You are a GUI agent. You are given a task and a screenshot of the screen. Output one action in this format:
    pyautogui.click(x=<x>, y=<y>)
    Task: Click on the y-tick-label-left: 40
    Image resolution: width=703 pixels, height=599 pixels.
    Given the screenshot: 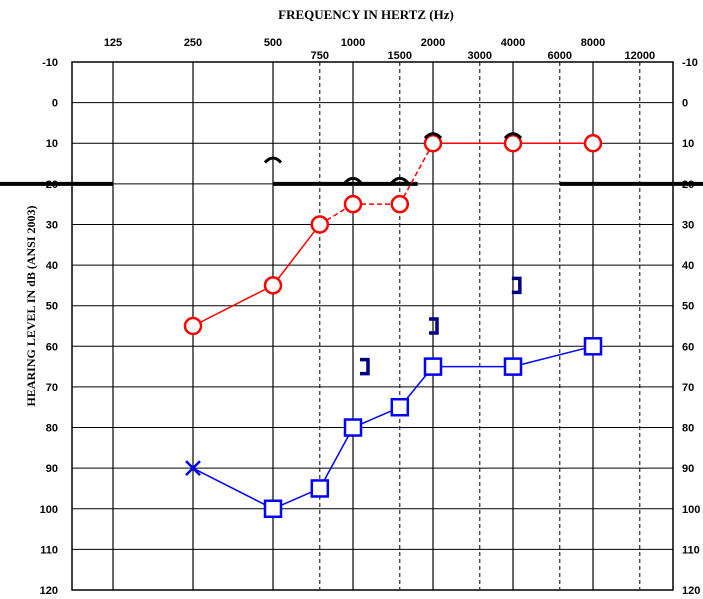 What is the action you would take?
    pyautogui.click(x=52, y=266)
    